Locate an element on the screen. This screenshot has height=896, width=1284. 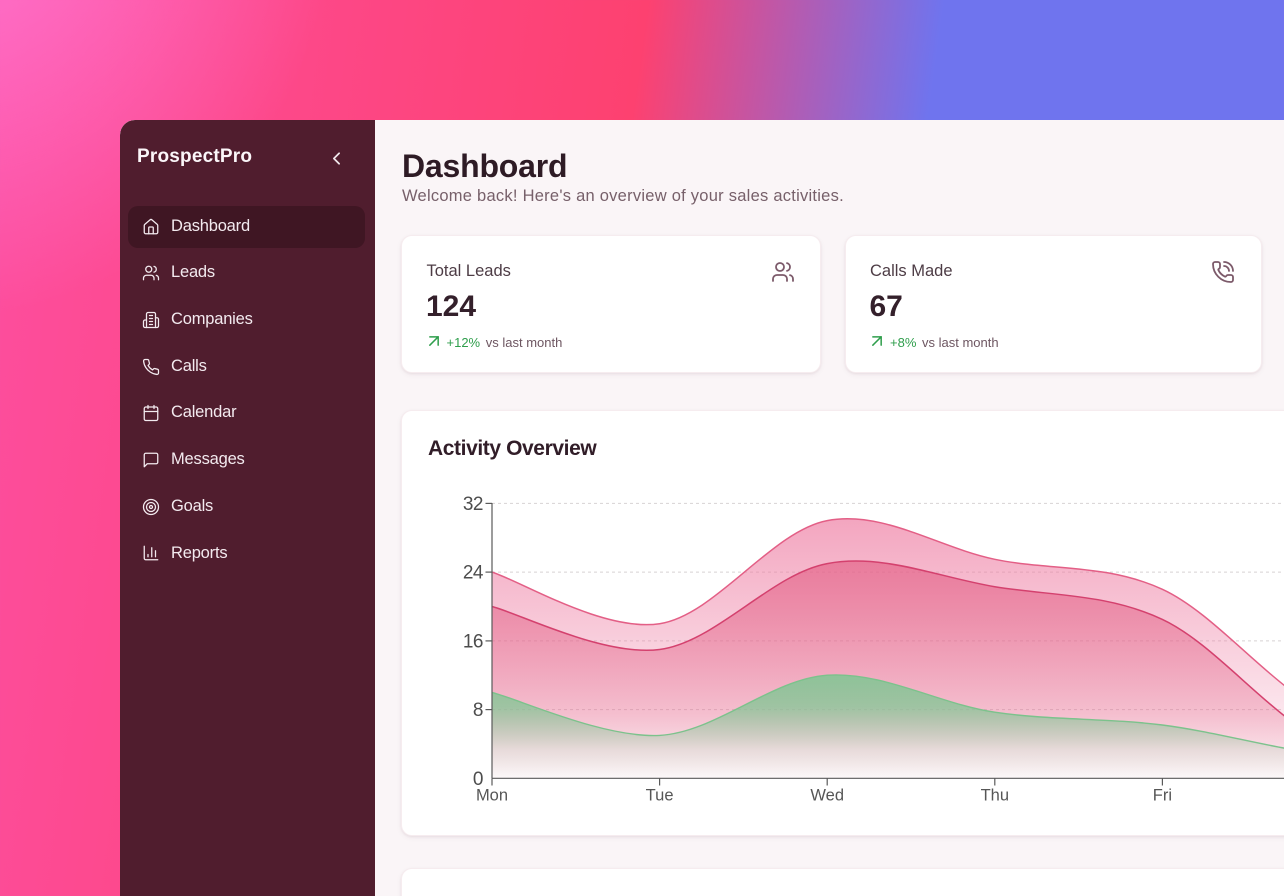
svg-text: 0 is located at coordinates (478, 779).